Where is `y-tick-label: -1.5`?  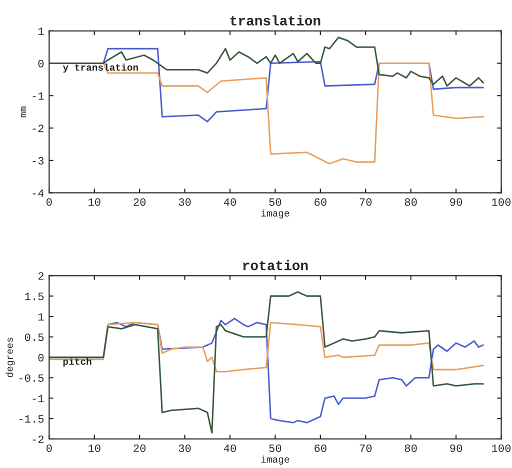
y-tick-label: -1.5 is located at coordinates (31, 419).